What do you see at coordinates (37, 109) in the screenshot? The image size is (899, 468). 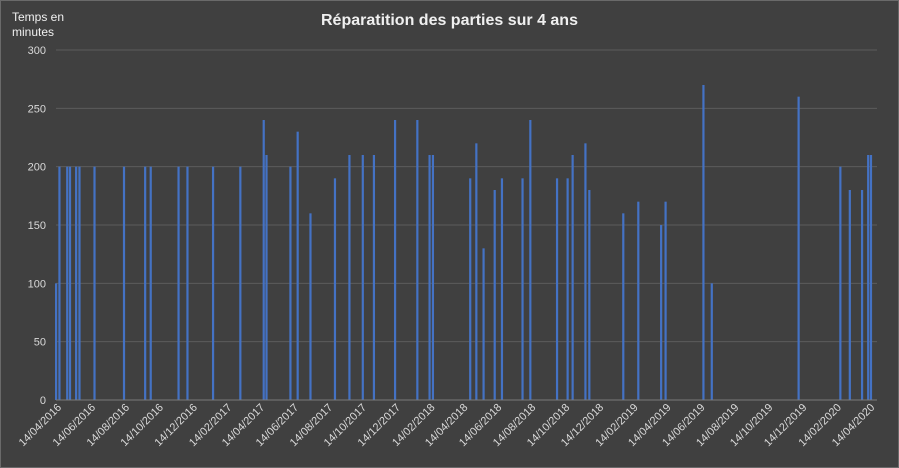 I see `y-tick-label: 250` at bounding box center [37, 109].